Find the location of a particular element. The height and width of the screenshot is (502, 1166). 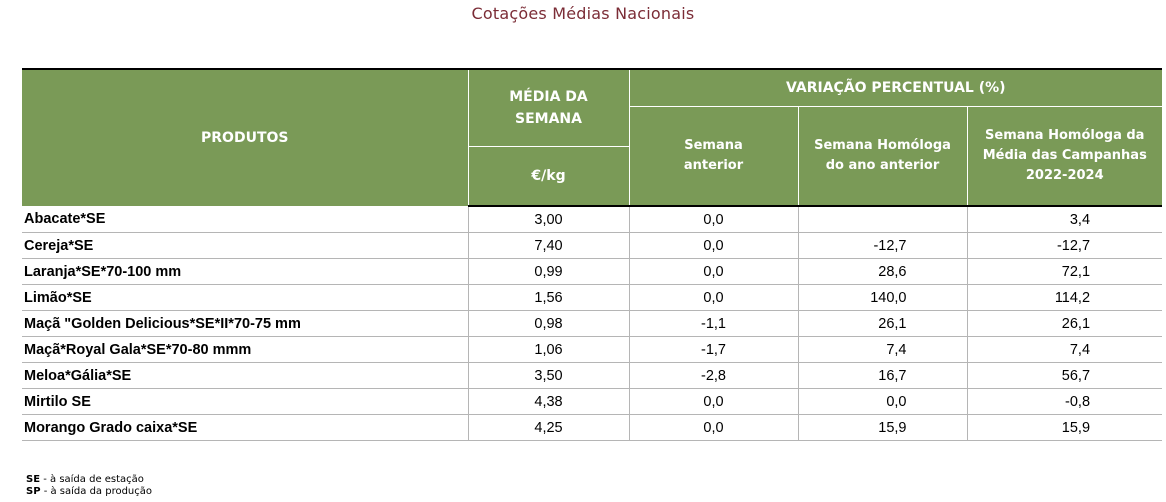

cell-homologa-campanhas: 72,1 is located at coordinates (1065, 271).